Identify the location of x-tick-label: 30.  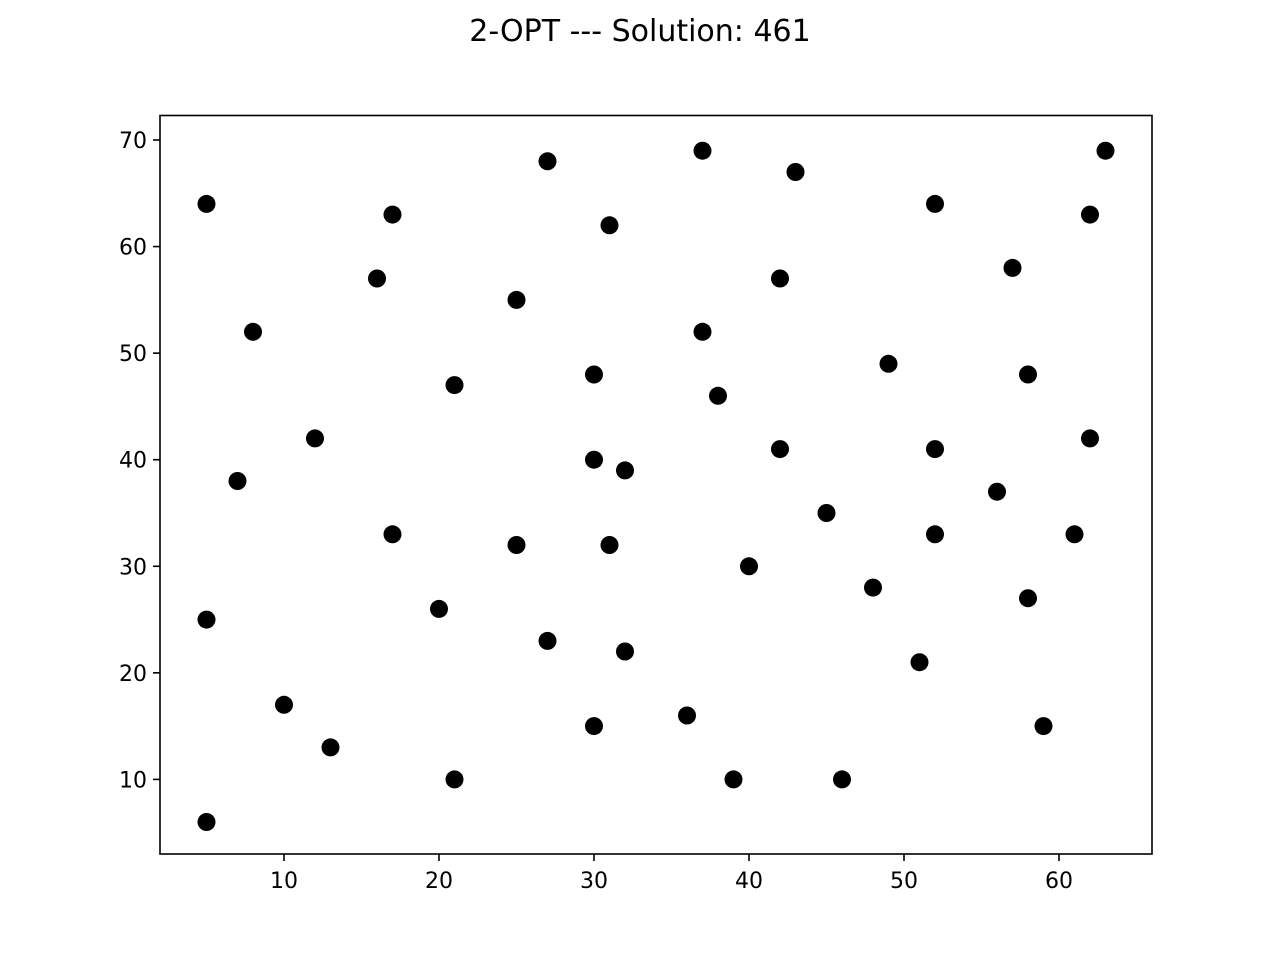
(594, 881).